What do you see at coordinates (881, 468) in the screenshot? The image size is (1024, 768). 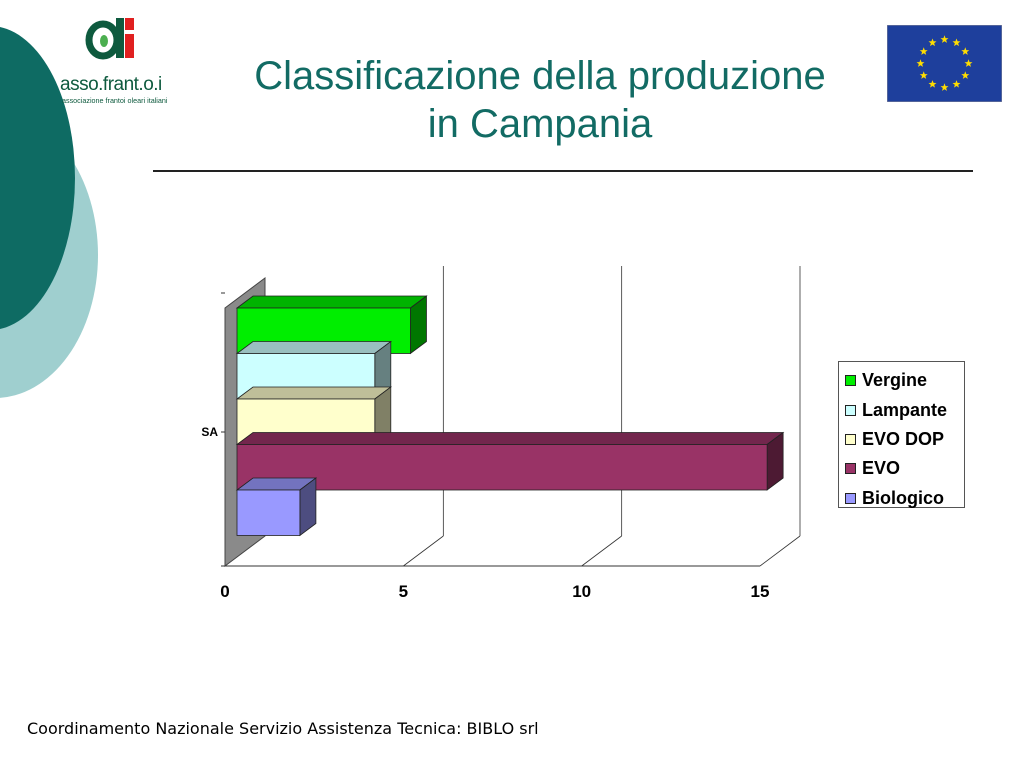 I see `legend-label: EVO` at bounding box center [881, 468].